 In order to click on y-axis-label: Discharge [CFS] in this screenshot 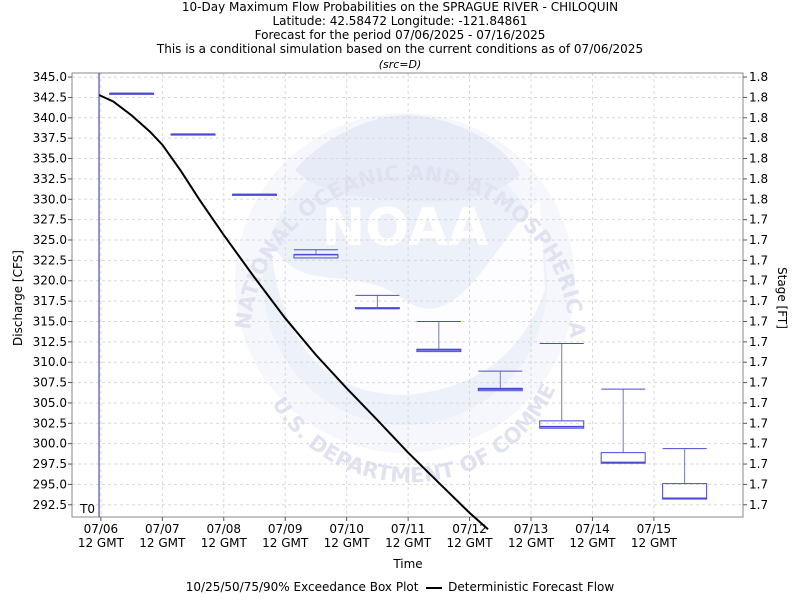, I will do `click(18, 298)`.